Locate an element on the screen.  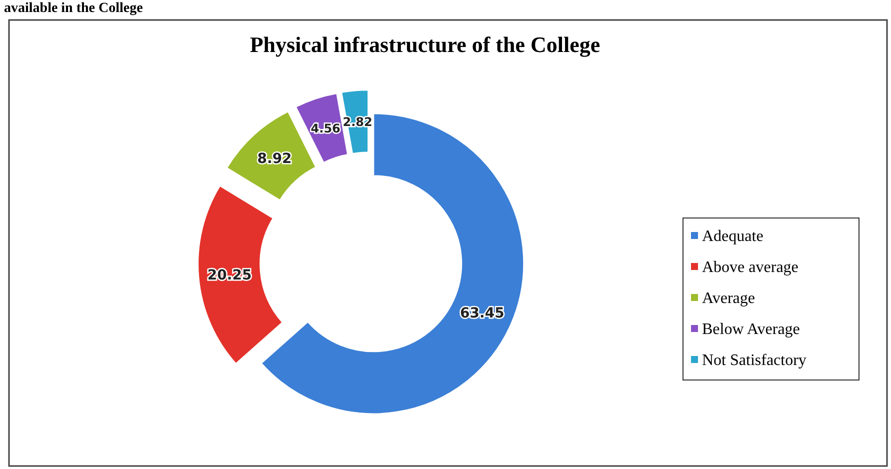
data-label: 20.25 is located at coordinates (229, 276).